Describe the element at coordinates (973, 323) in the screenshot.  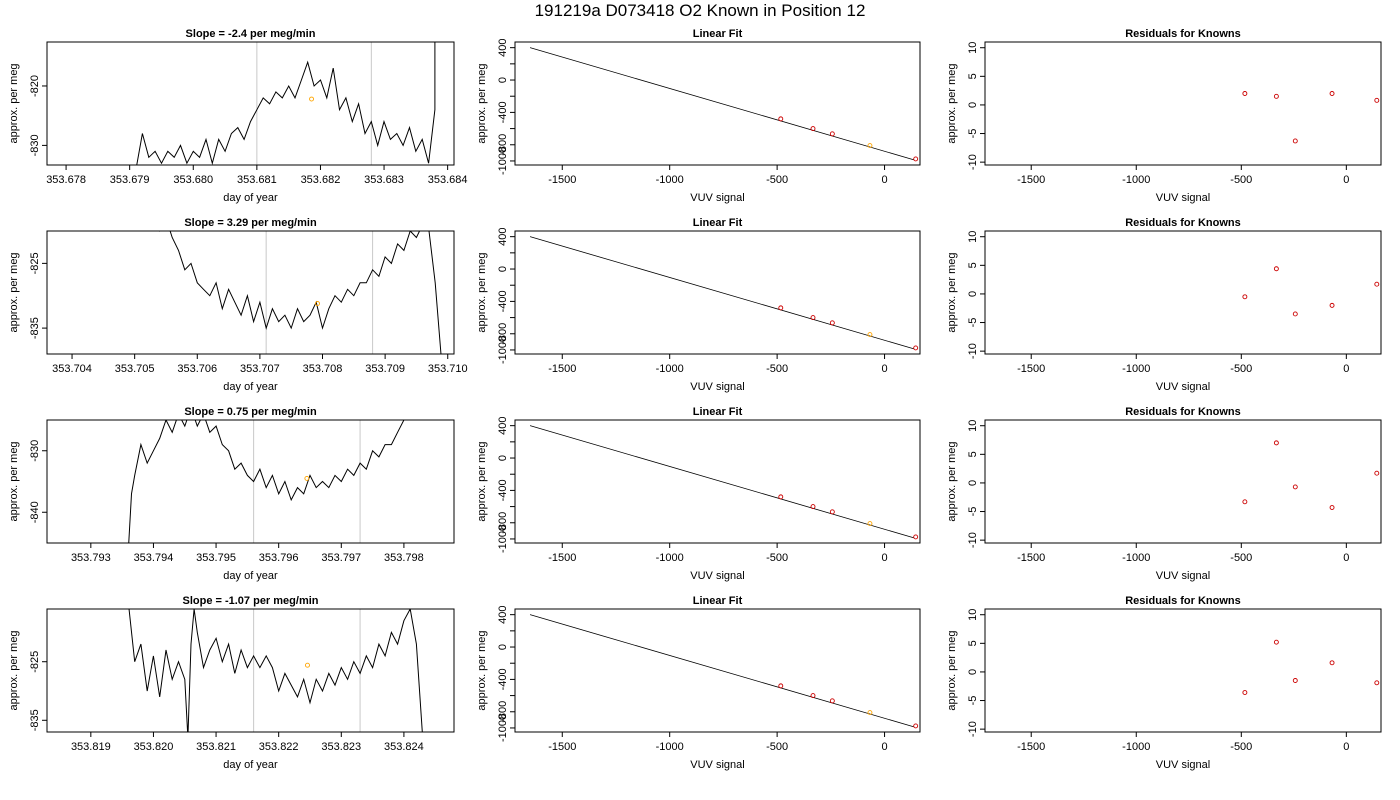
I see `y-tick-label: -5` at that location.